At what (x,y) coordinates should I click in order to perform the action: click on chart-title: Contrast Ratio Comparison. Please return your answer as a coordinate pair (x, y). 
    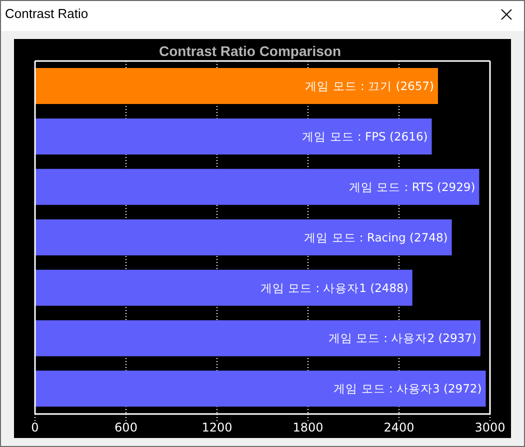
    Looking at the image, I should click on (250, 51).